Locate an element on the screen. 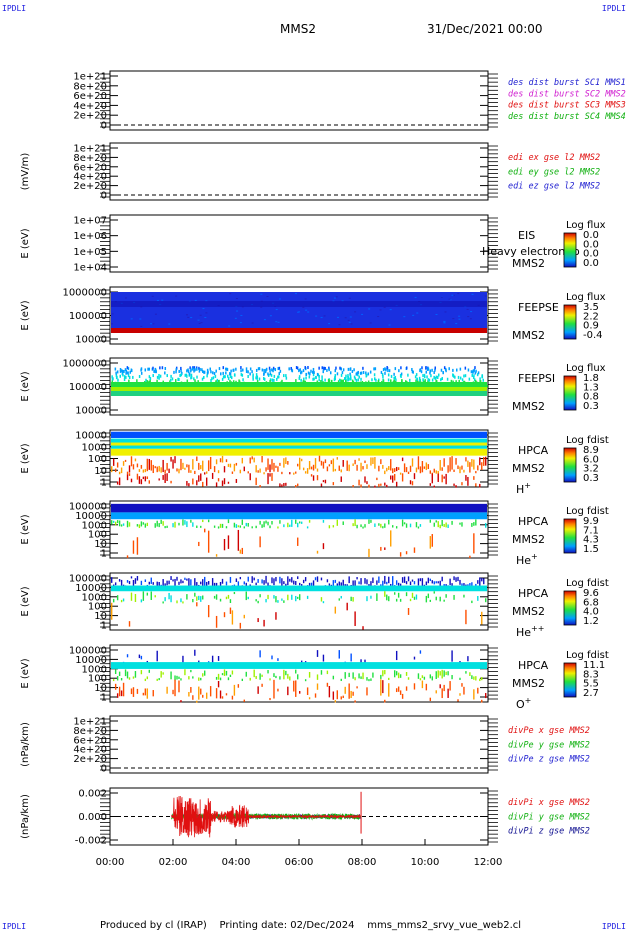  species-charge: + is located at coordinates (534, 556).